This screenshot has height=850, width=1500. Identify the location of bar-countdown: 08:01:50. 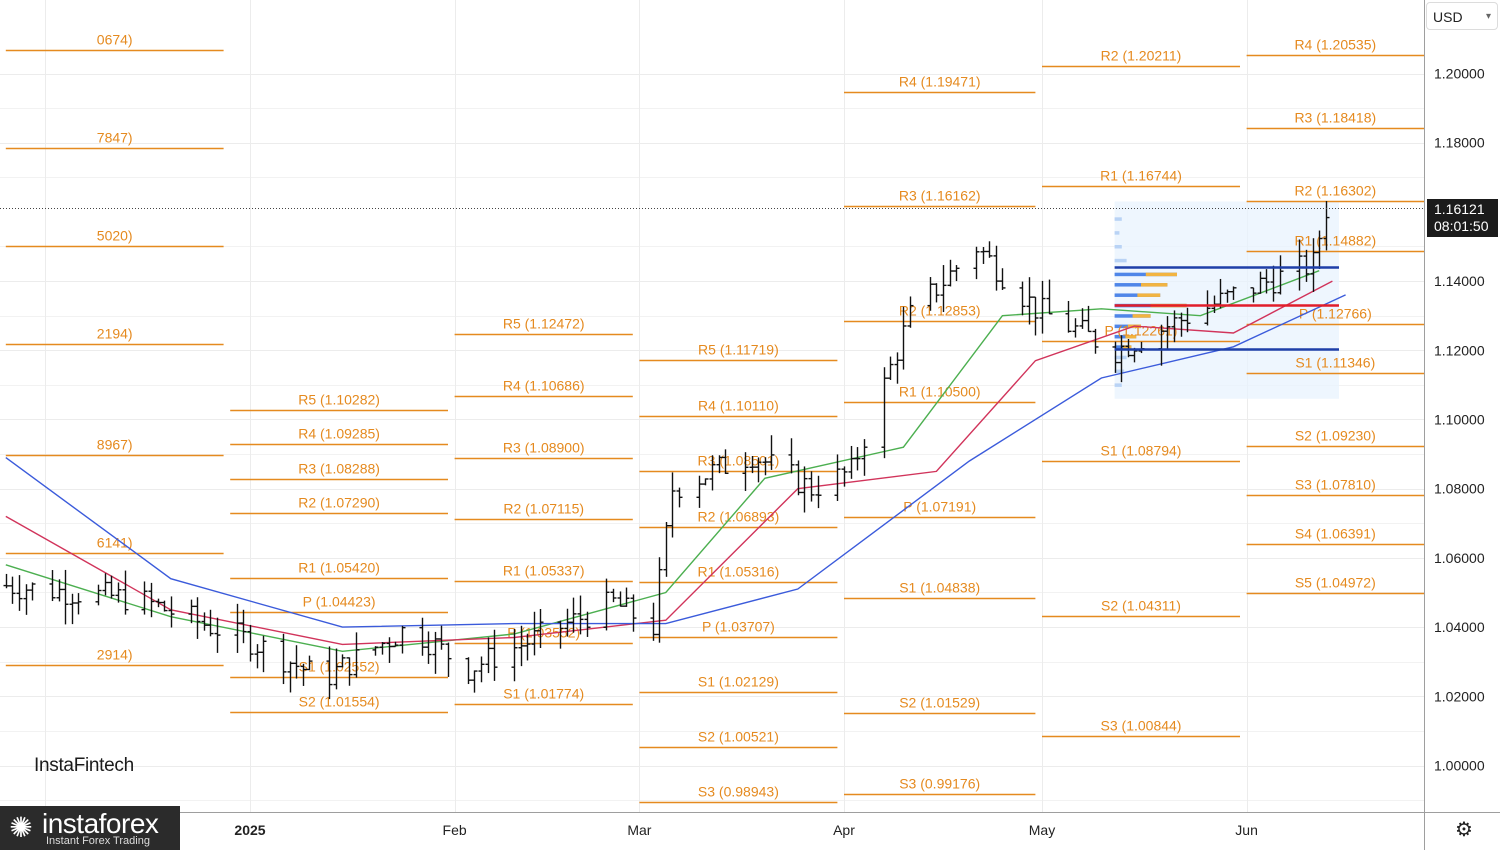
(1461, 226).